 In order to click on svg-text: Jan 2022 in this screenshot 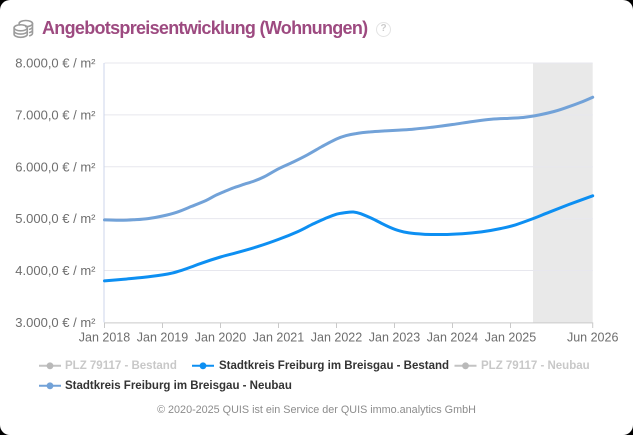, I will do `click(336, 338)`.